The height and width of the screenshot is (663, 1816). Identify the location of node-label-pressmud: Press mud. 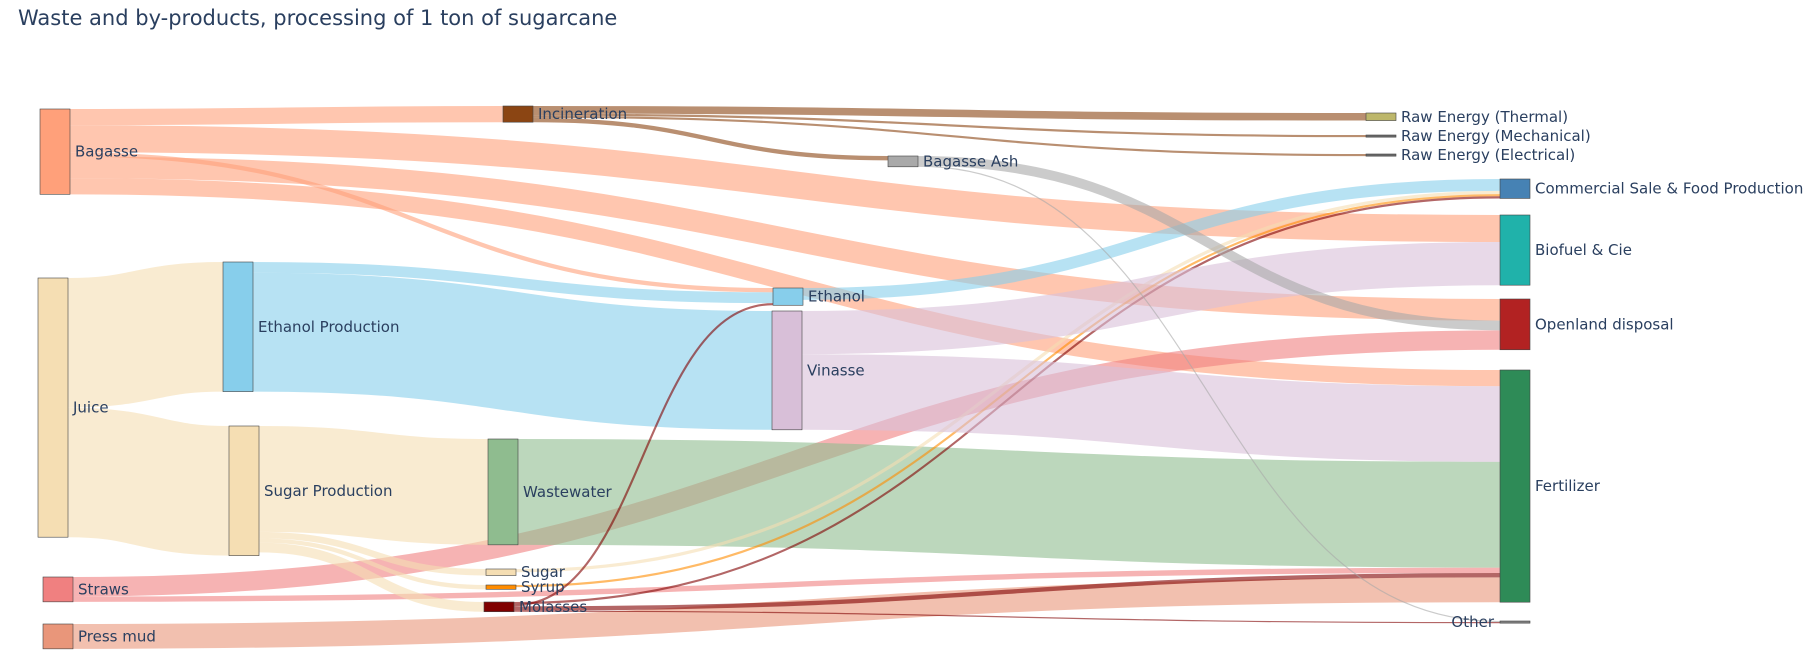
(117, 636).